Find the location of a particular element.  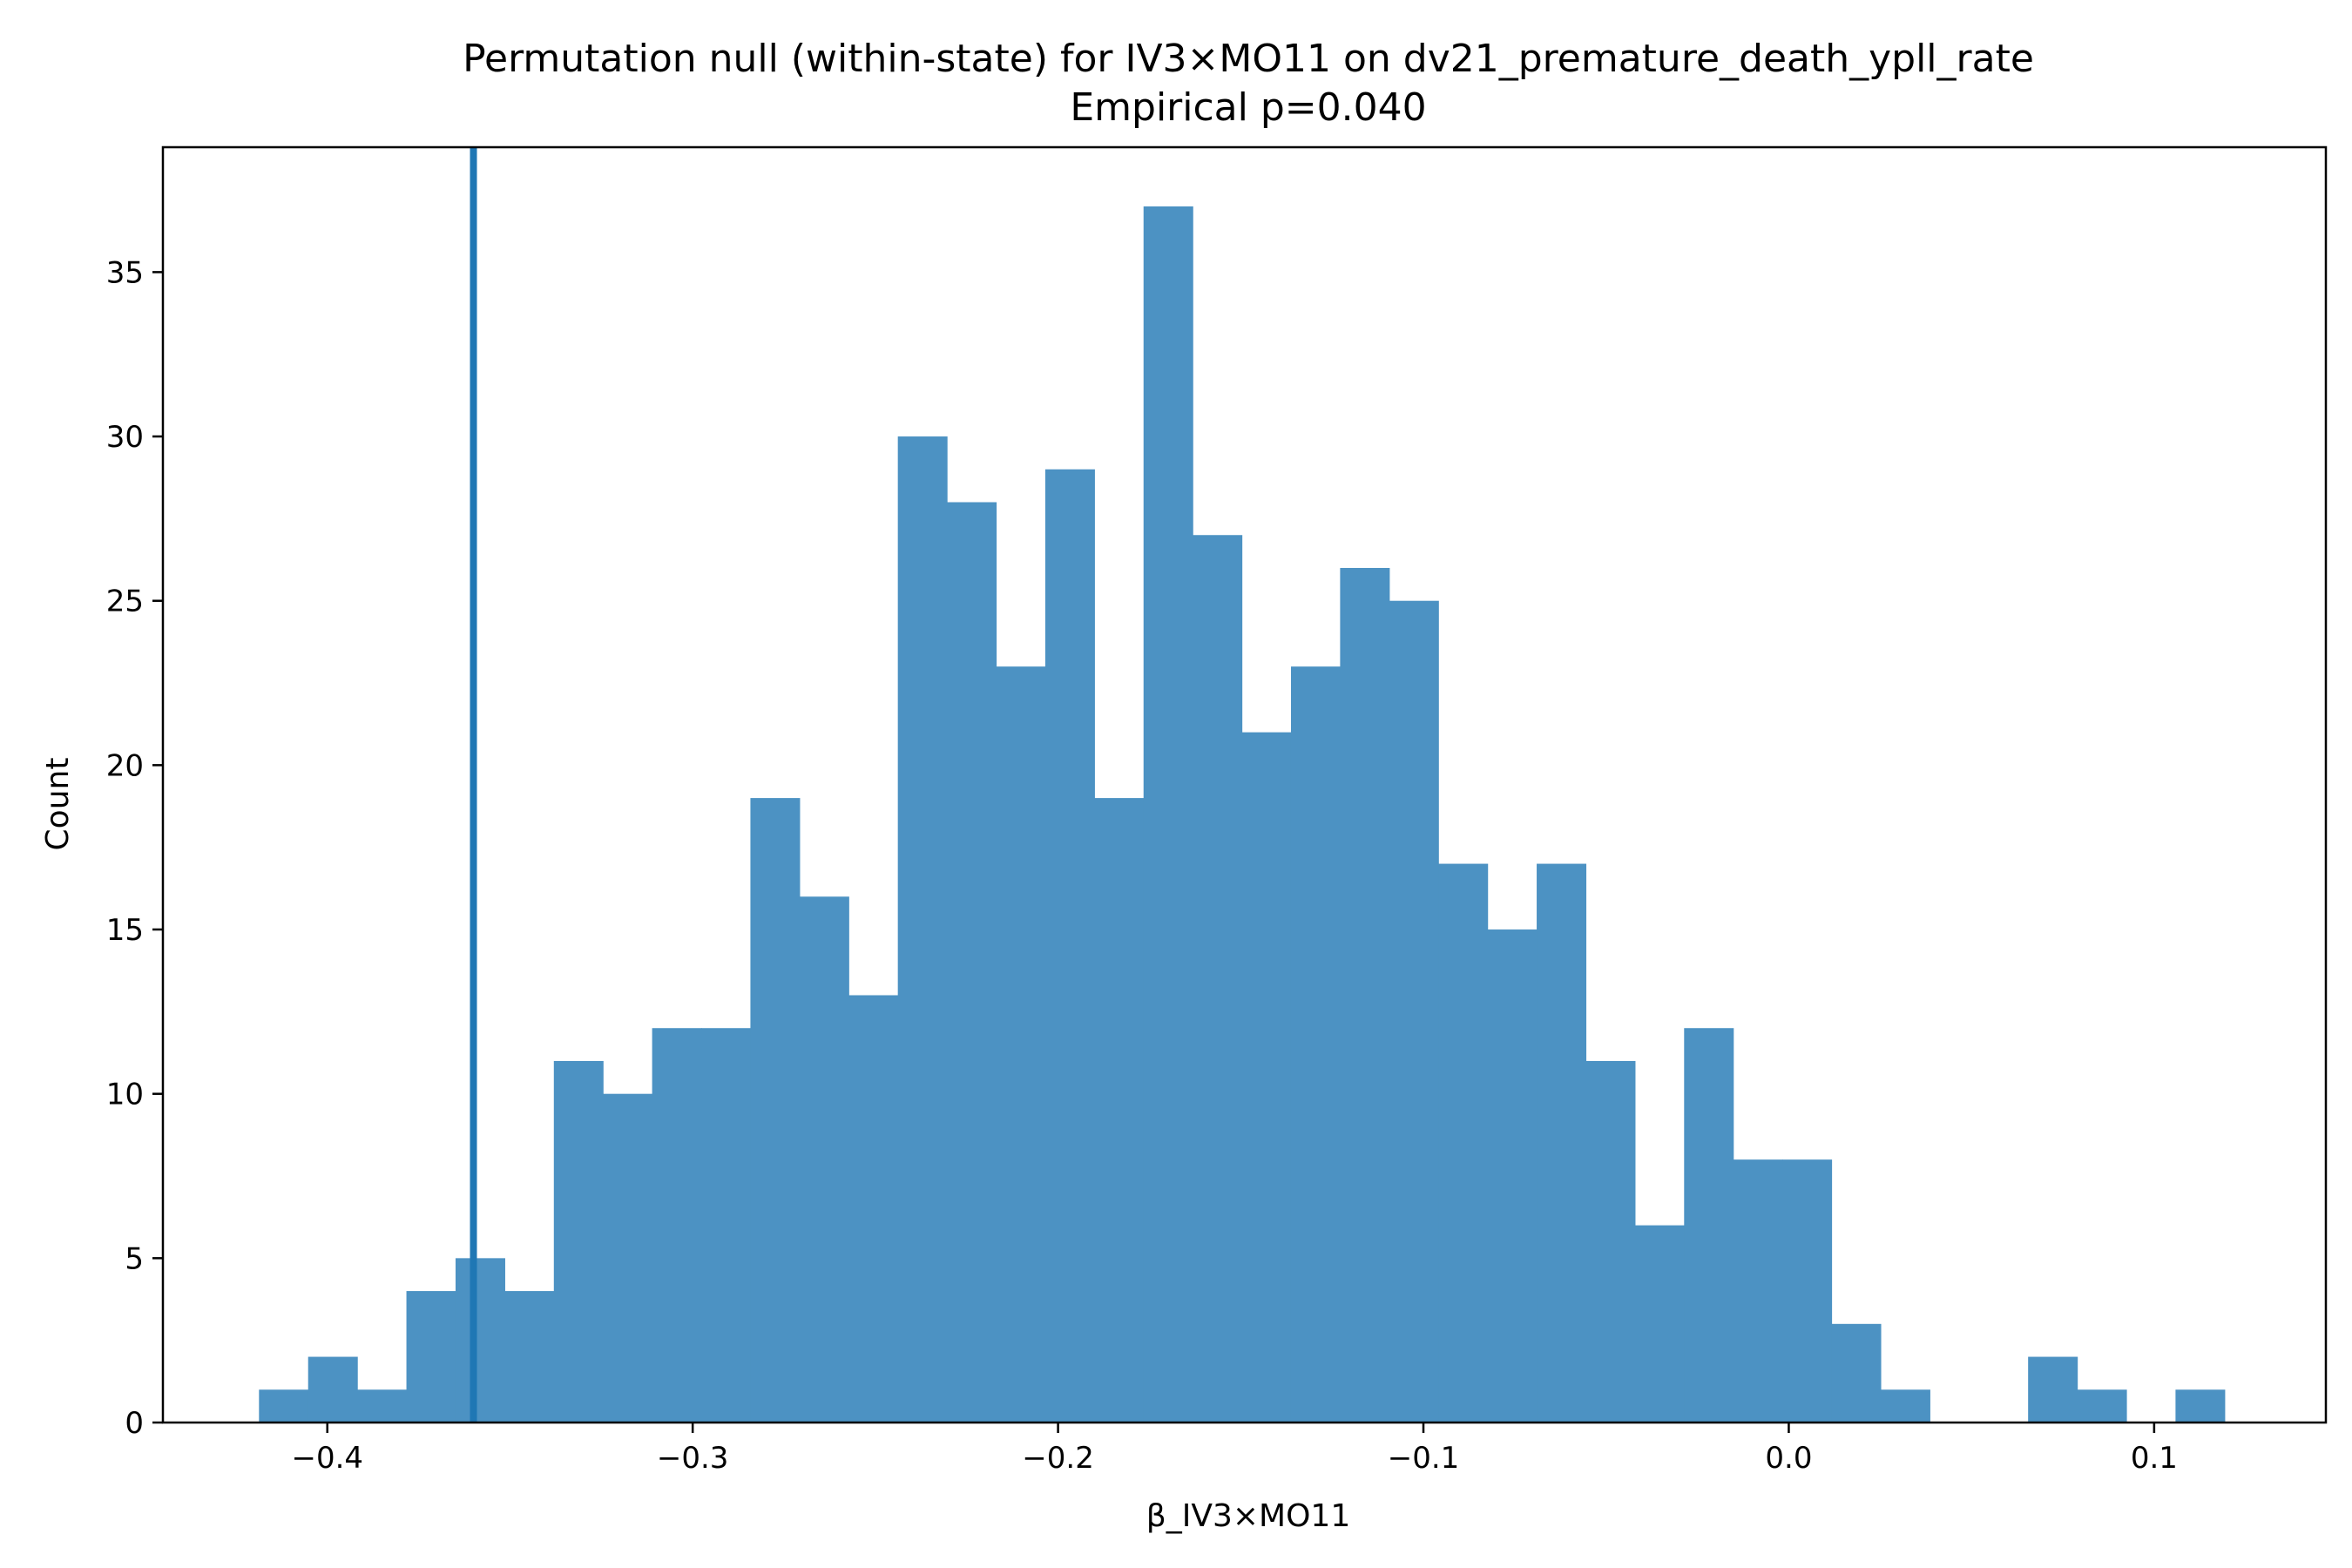

y-tick-label: 25 is located at coordinates (125, 602).